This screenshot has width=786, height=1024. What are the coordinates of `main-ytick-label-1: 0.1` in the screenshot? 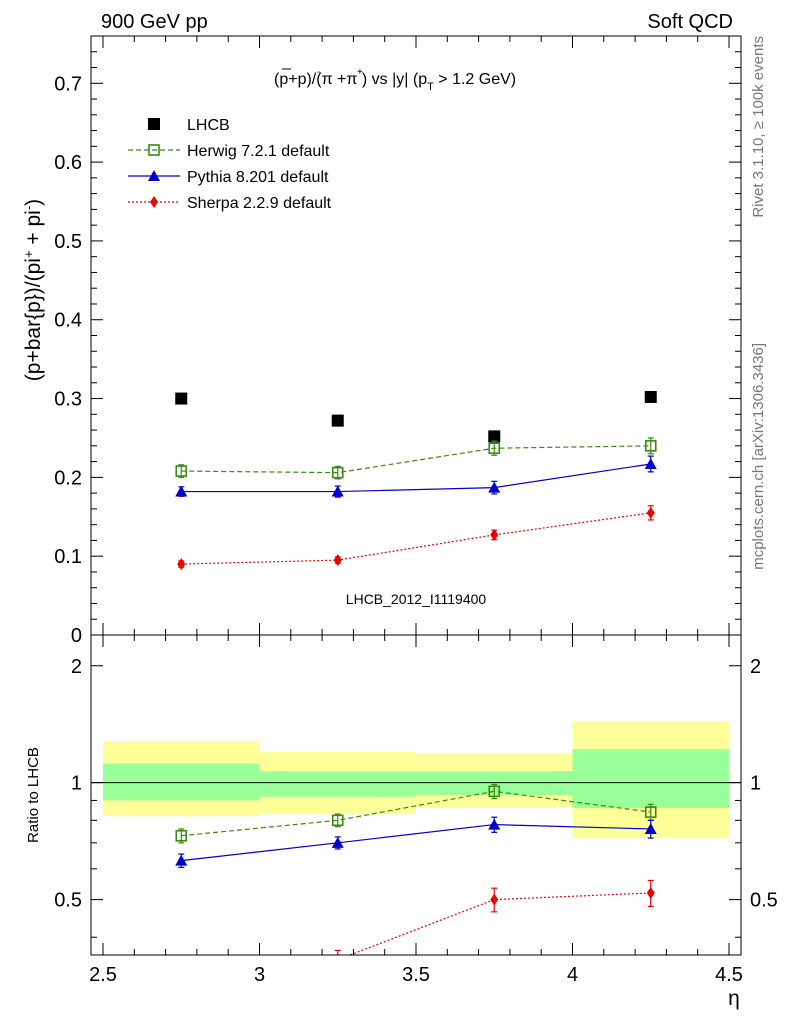 It's located at (68, 557).